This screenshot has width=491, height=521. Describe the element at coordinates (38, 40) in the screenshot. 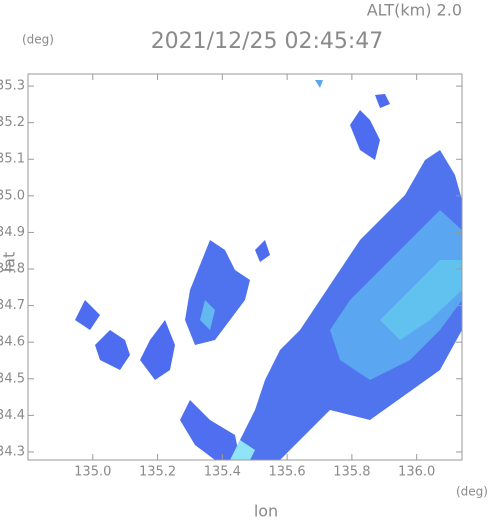

I see `y-unit: (deg)` at that location.